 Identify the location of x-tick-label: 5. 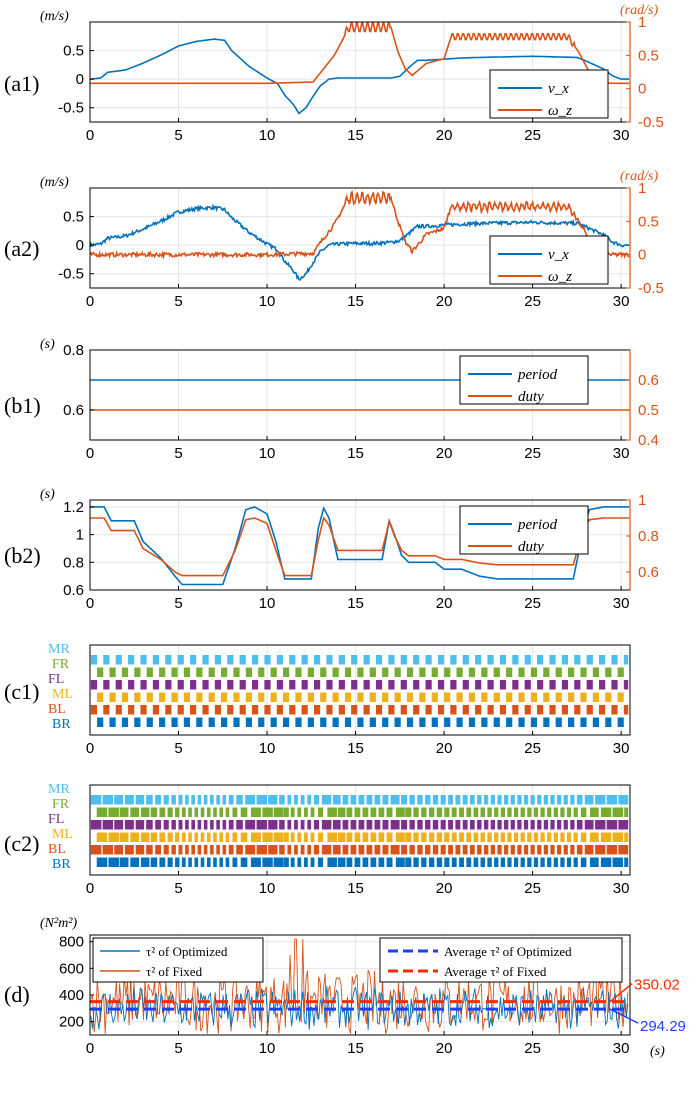
(178, 1048).